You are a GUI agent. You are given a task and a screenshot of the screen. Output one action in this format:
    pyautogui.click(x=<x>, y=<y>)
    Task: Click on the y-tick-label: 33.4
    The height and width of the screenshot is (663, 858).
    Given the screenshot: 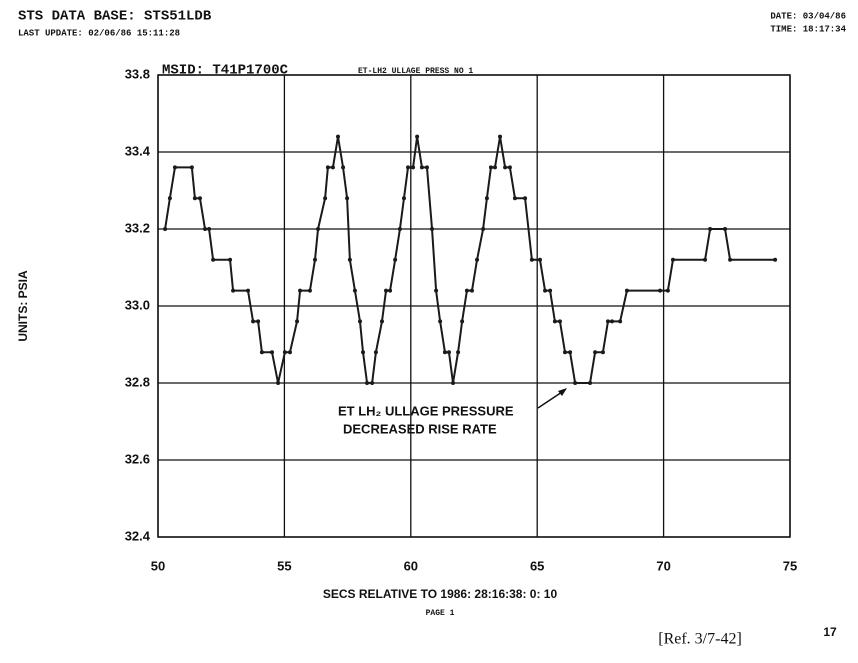 What is the action you would take?
    pyautogui.click(x=138, y=150)
    